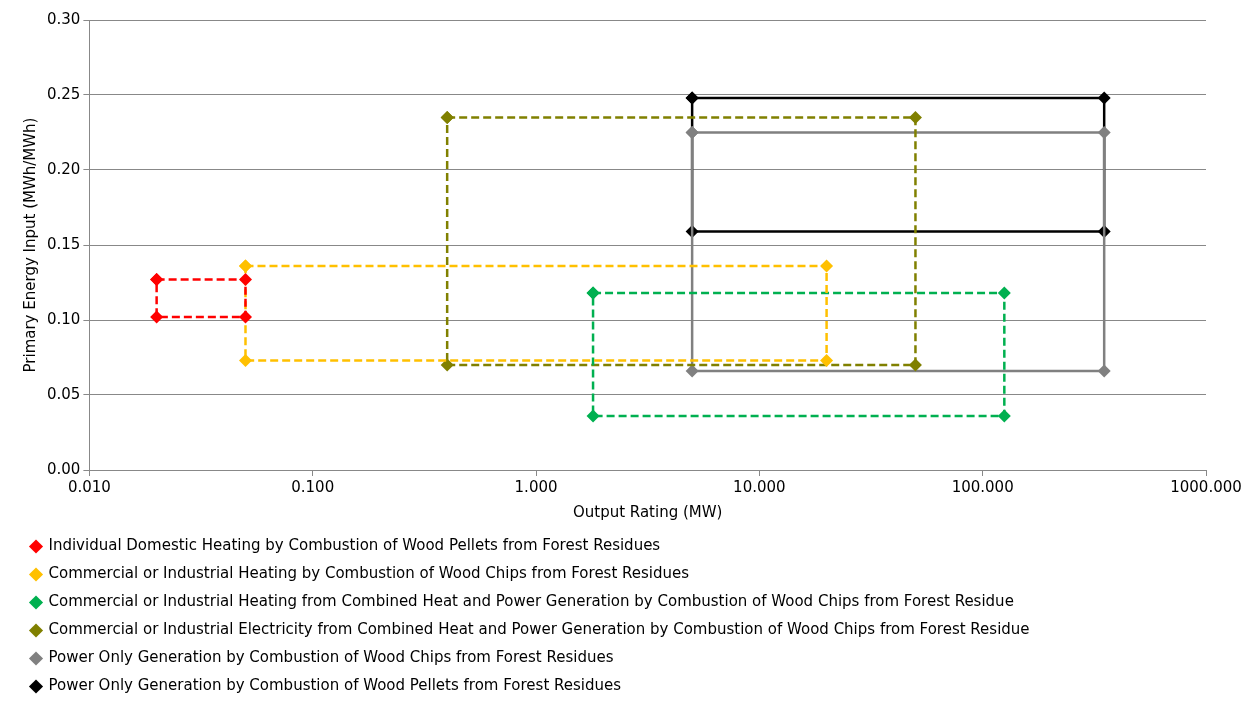 Image resolution: width=1254 pixels, height=722 pixels. I want to click on legend-label: Power Only Generation by Combustion of Wood Pellets from Forest Residues, so click(335, 685).